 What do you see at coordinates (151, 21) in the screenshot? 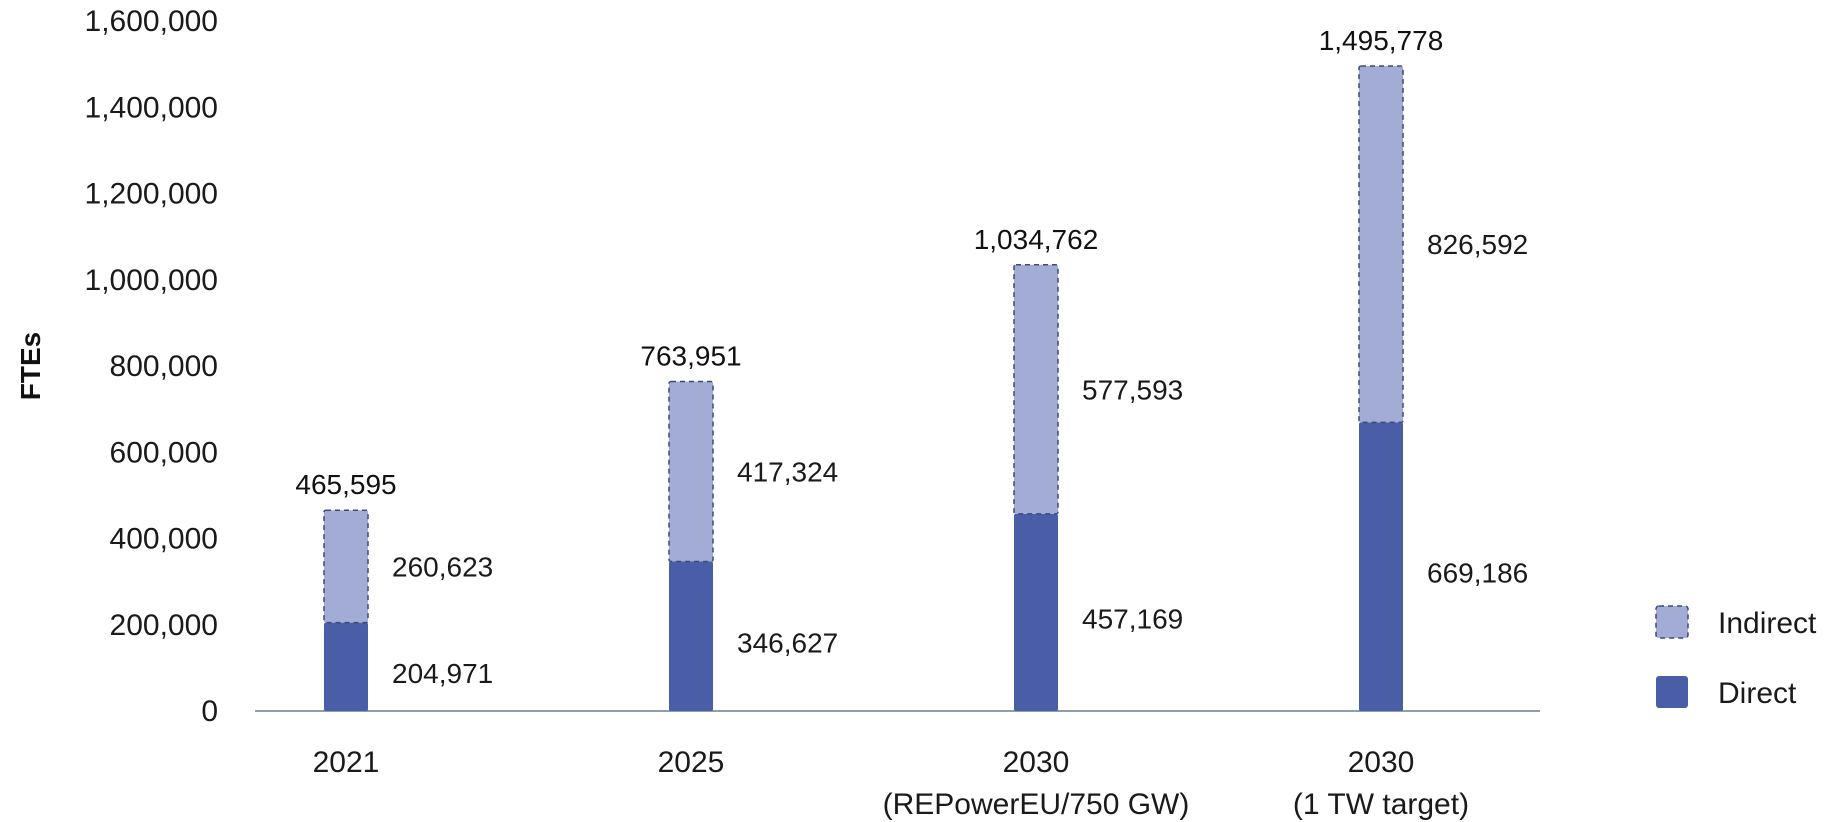
I see `y-tick-label: 1,600,000` at bounding box center [151, 21].